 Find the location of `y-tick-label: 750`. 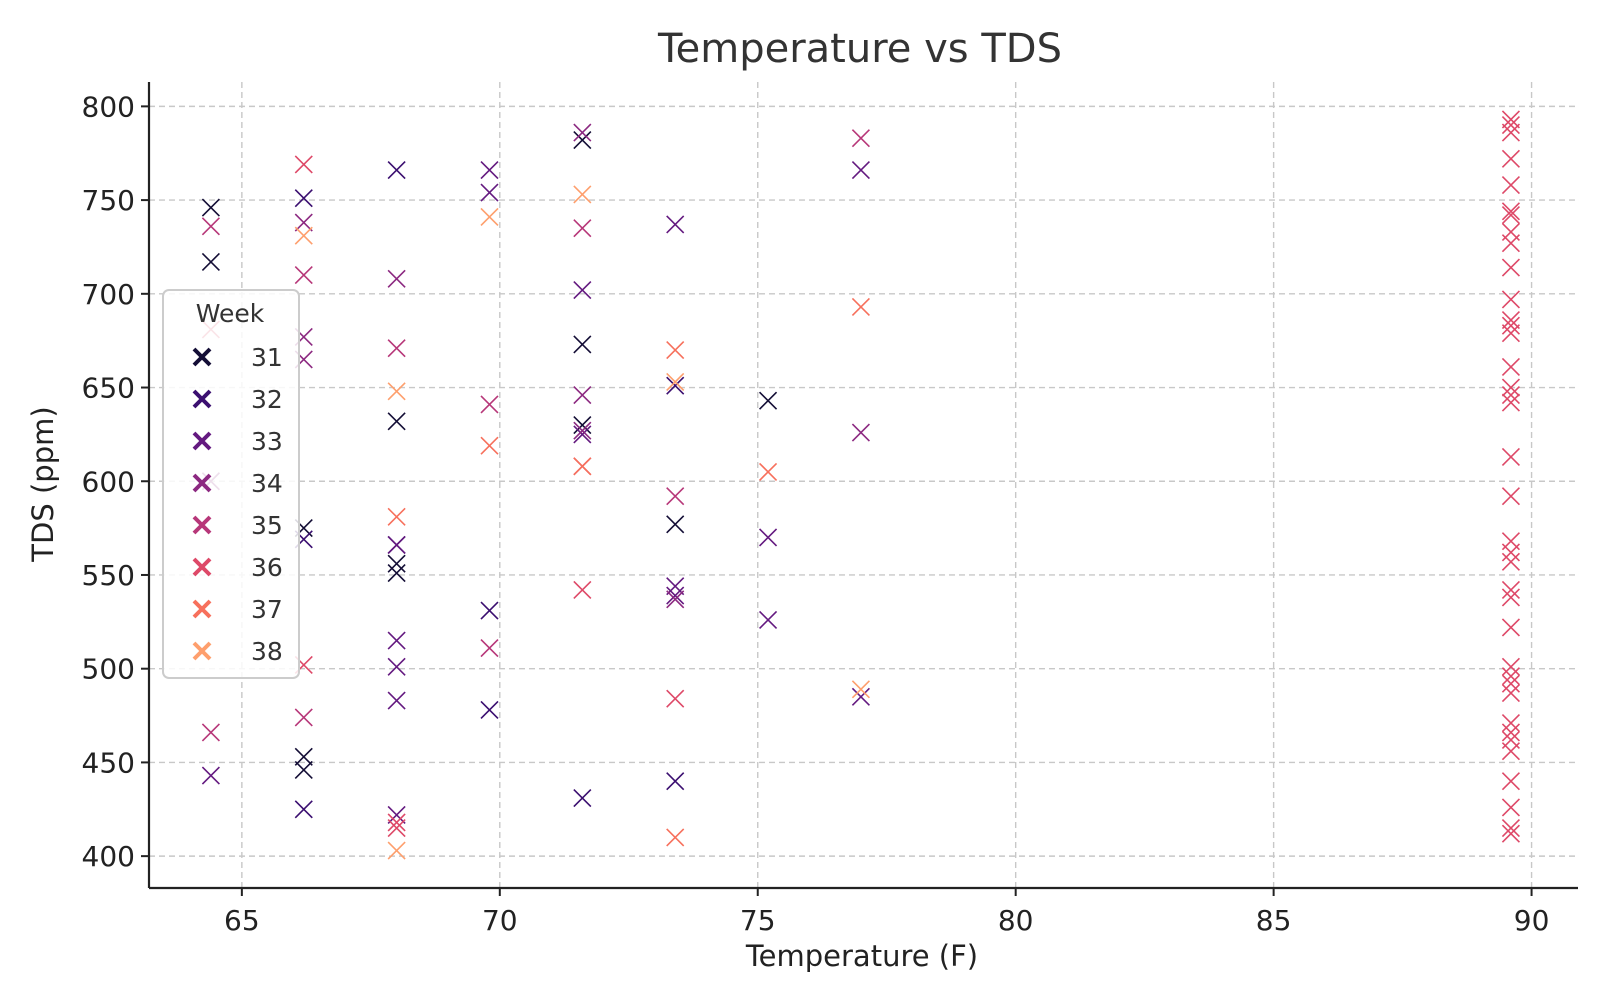

y-tick-label: 750 is located at coordinates (108, 200).